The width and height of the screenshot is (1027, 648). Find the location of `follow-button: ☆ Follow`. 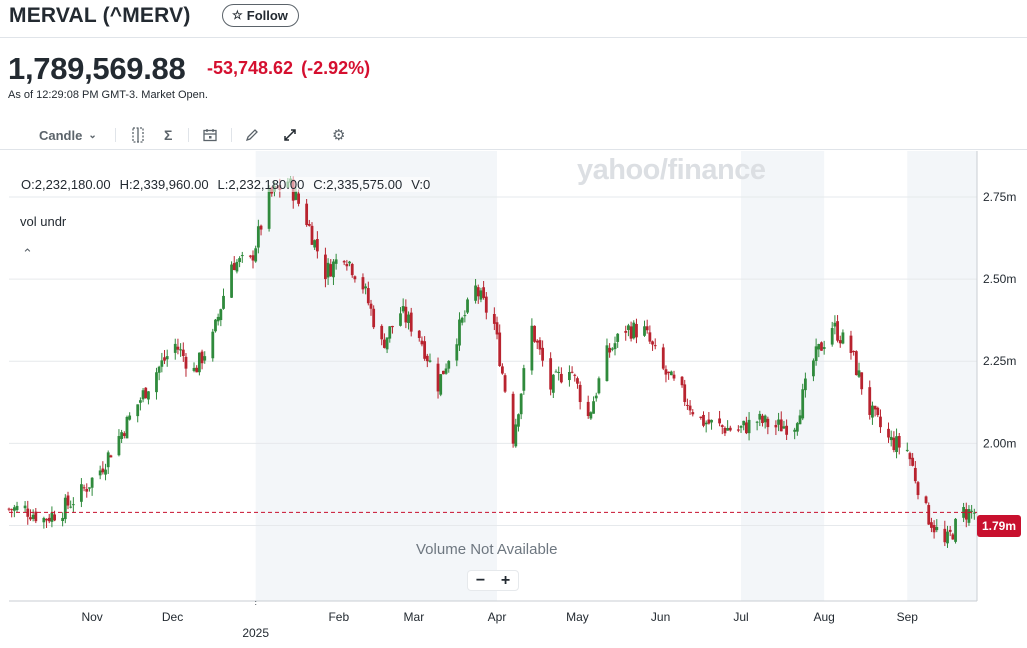

follow-button: ☆ Follow is located at coordinates (260, 15).